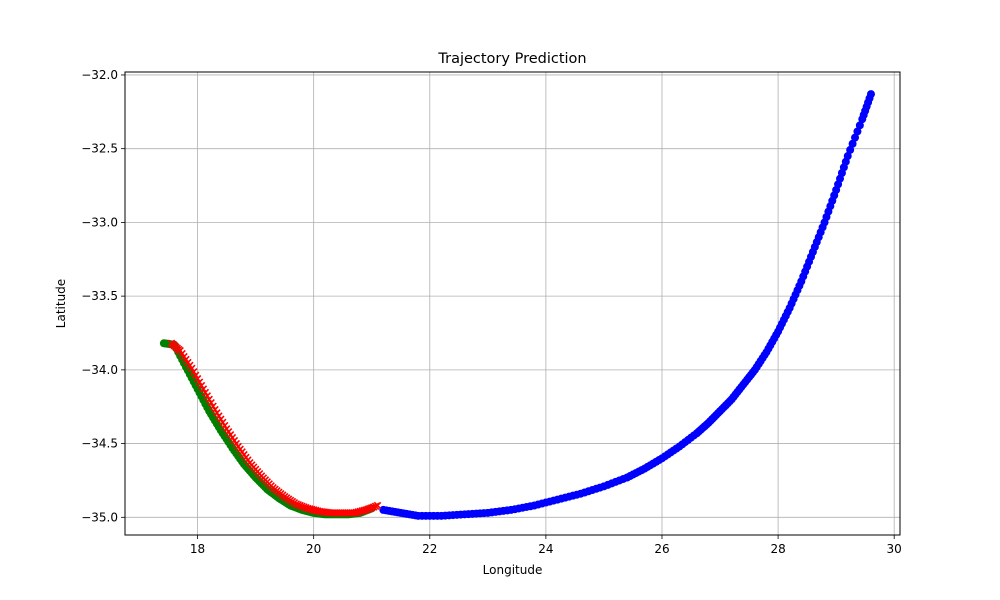 This screenshot has height=600, width=1000. What do you see at coordinates (429, 549) in the screenshot?
I see `x-tick-label: 22` at bounding box center [429, 549].